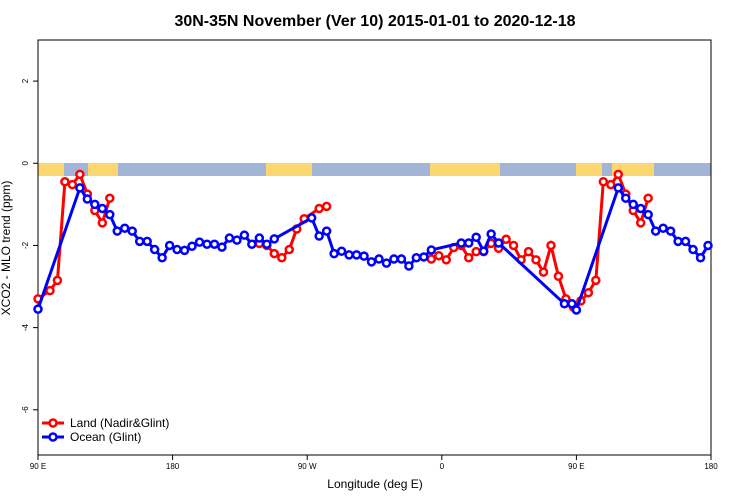 The height and width of the screenshot is (500, 750). What do you see at coordinates (74, 236) in the screenshot?
I see `series-line` at bounding box center [74, 236].